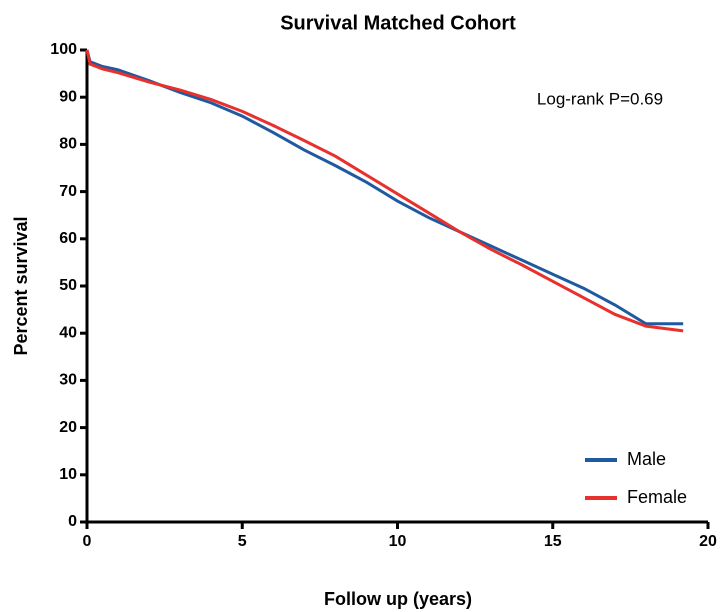 This screenshot has width=723, height=612. I want to click on y-tick-label: 60, so click(68, 238).